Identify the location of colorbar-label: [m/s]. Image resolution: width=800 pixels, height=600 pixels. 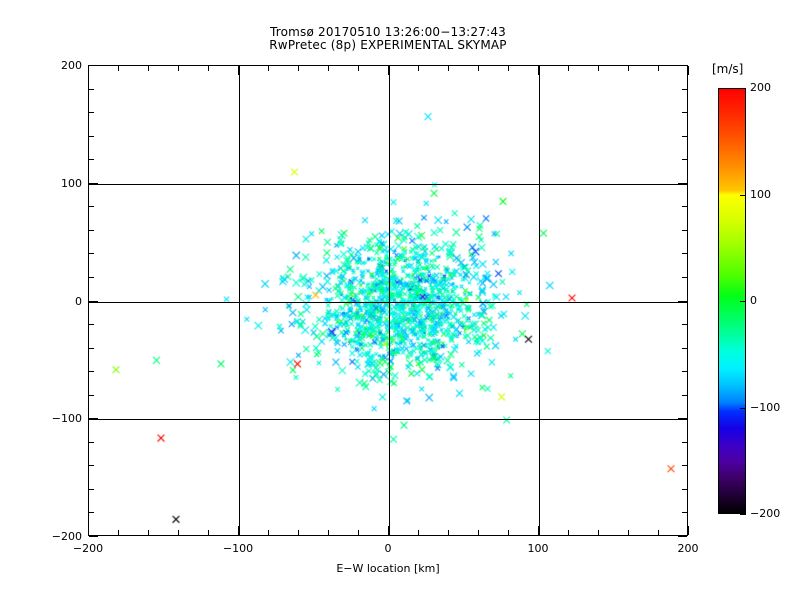
(728, 69).